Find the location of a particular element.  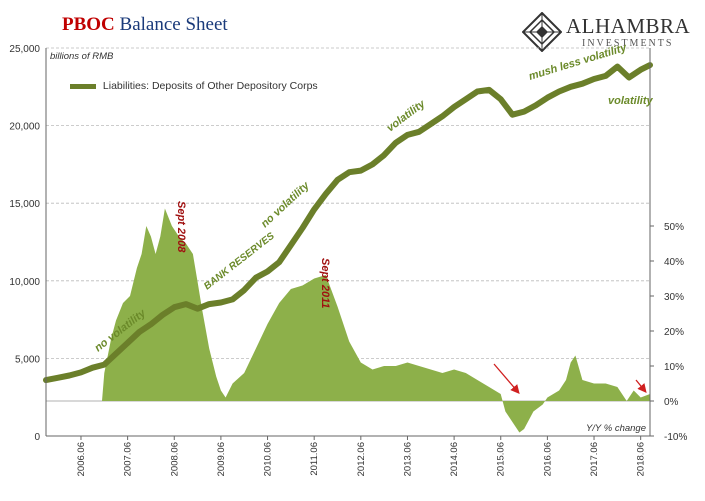

right-tick-label: 0% is located at coordinates (671, 402).